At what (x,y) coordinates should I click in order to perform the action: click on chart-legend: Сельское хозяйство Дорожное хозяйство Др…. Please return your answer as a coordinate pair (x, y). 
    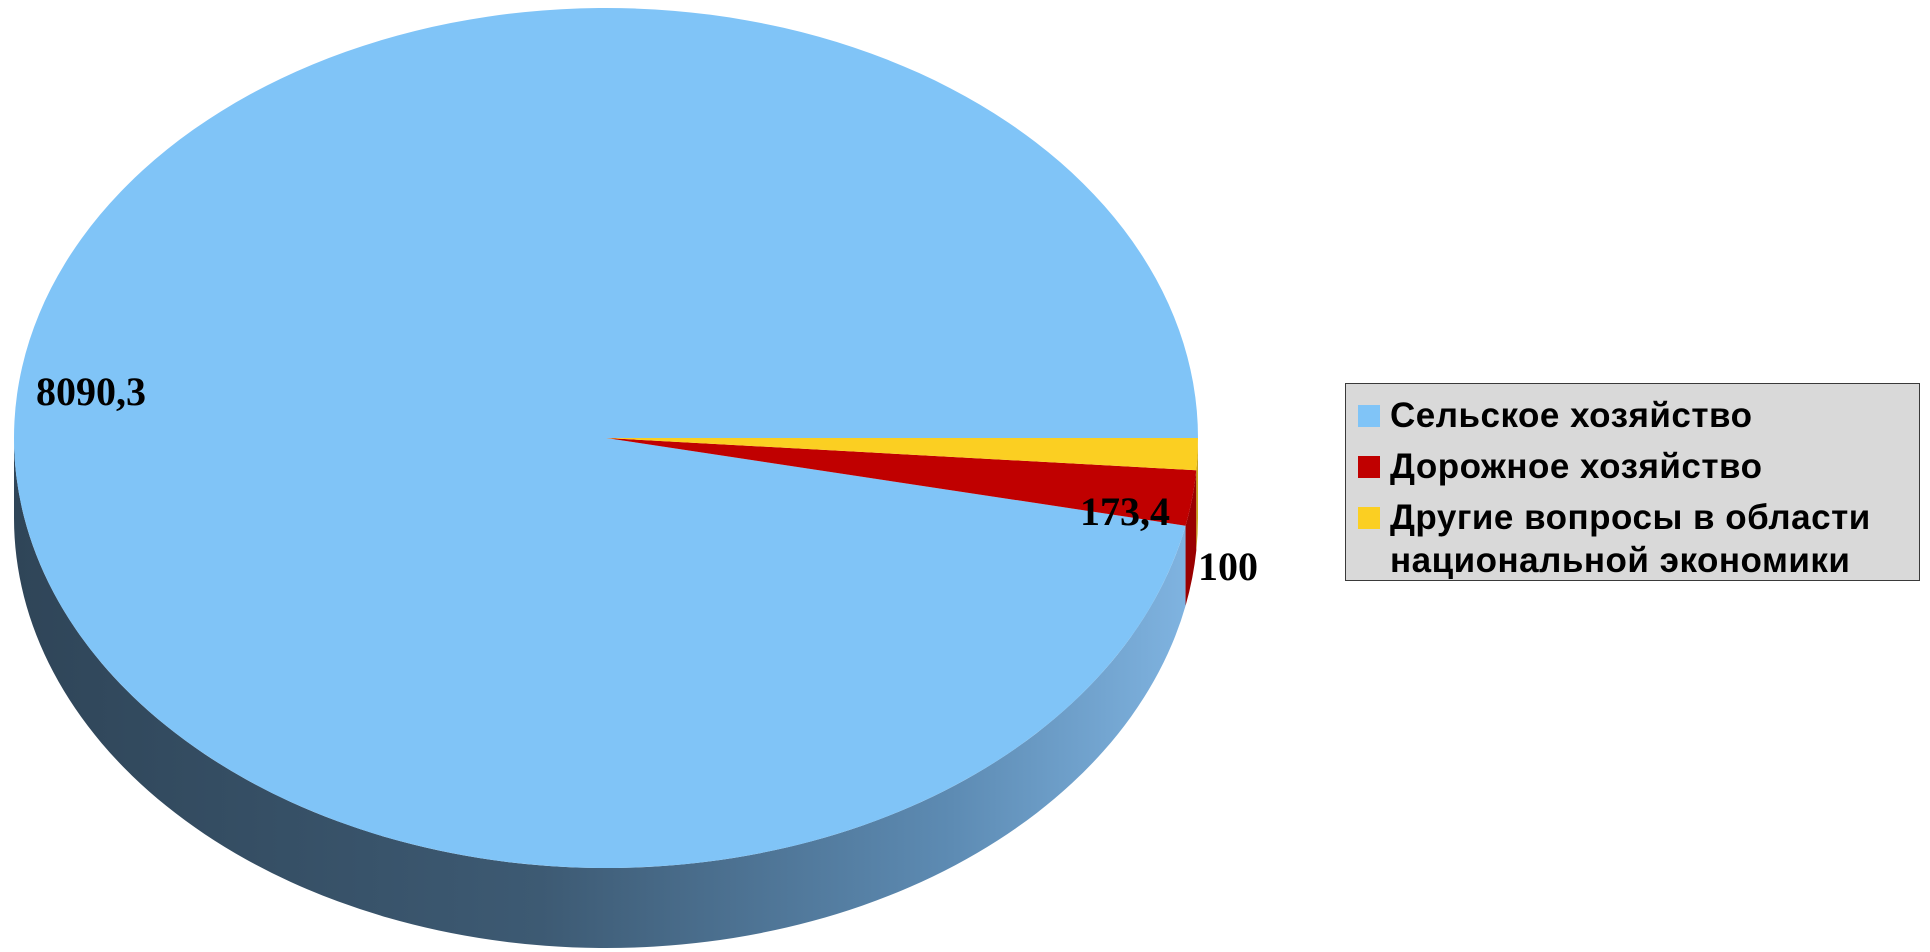
    Looking at the image, I should click on (1632, 482).